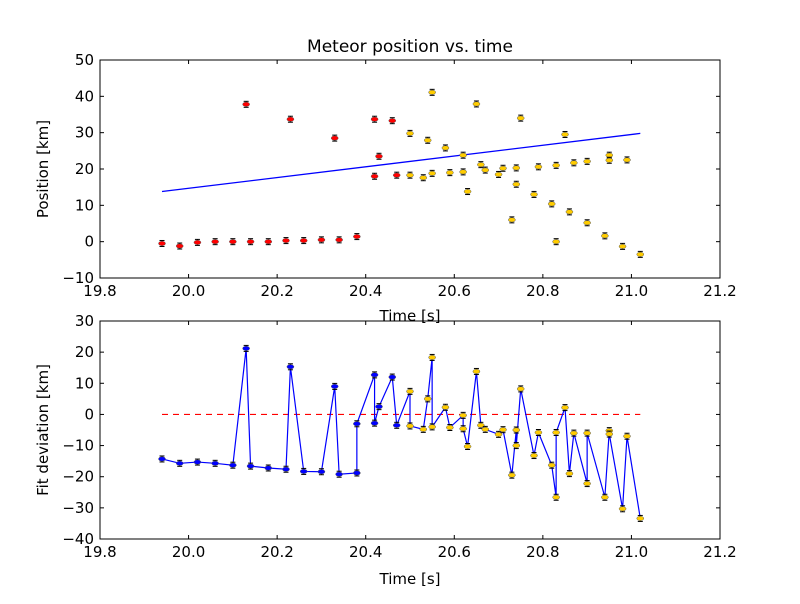  I want to click on position-chart-title: Meteor position vs. time, so click(410, 47).